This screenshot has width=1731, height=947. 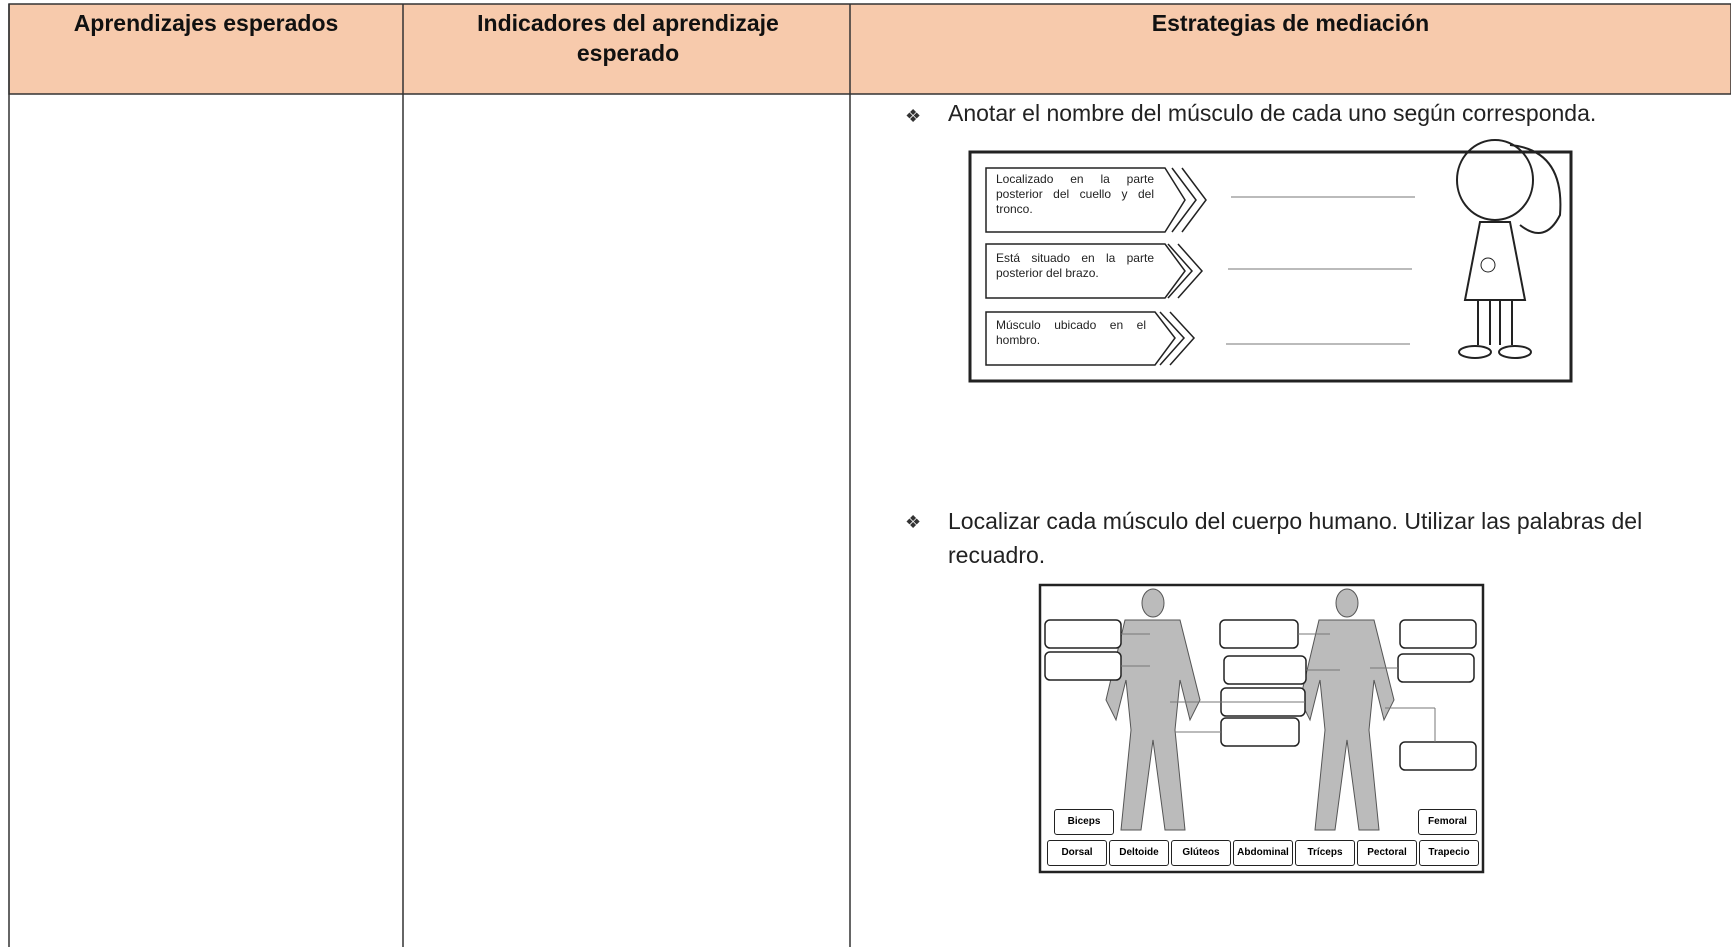 I want to click on word-label: Biceps, so click(x=1084, y=822).